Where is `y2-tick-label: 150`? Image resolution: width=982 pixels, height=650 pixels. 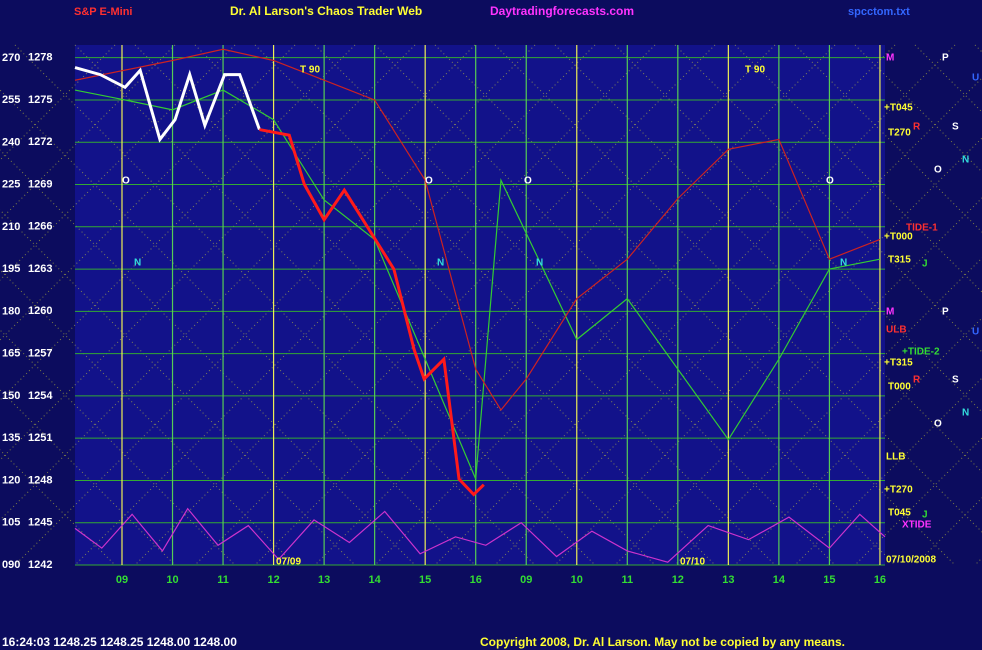 y2-tick-label: 150 is located at coordinates (11, 396).